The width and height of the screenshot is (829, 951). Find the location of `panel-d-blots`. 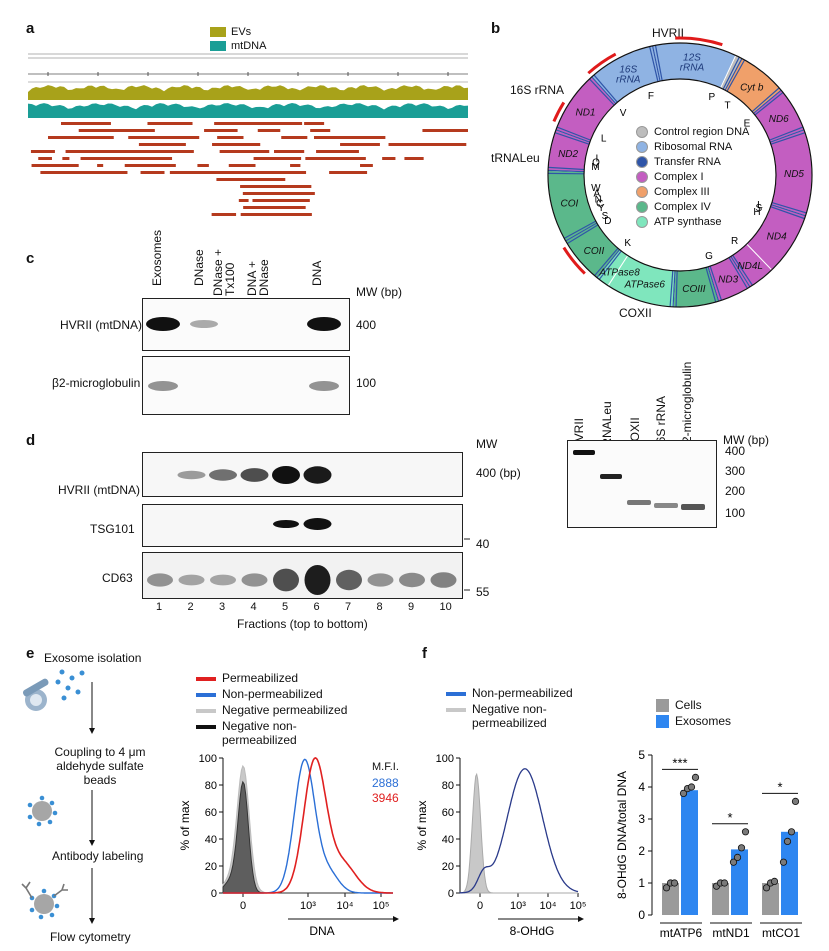

panel-d-blots is located at coordinates (306, 525).